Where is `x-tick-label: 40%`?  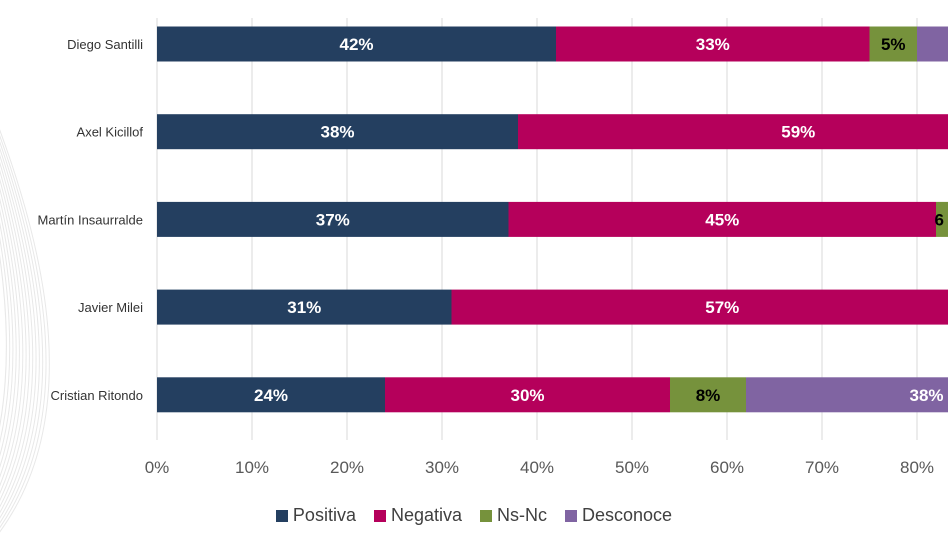
x-tick-label: 40% is located at coordinates (537, 467).